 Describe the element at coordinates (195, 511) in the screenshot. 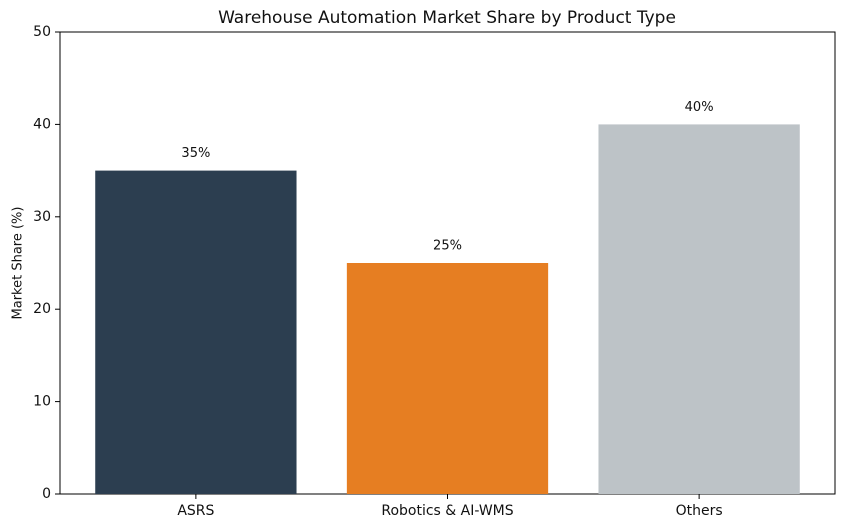

I see `x-tick-label: ASRS` at that location.